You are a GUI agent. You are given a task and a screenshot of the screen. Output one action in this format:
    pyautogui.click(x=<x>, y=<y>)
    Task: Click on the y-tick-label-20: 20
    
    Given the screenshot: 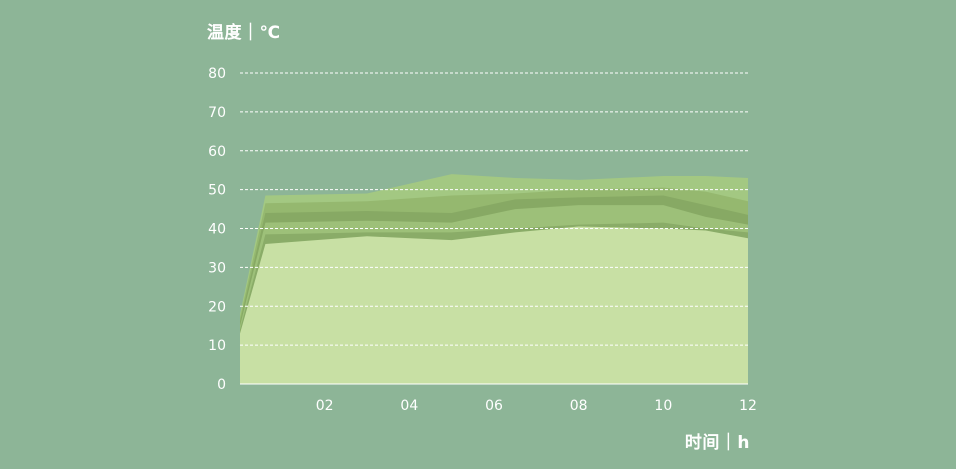 What is the action you would take?
    pyautogui.click(x=217, y=307)
    